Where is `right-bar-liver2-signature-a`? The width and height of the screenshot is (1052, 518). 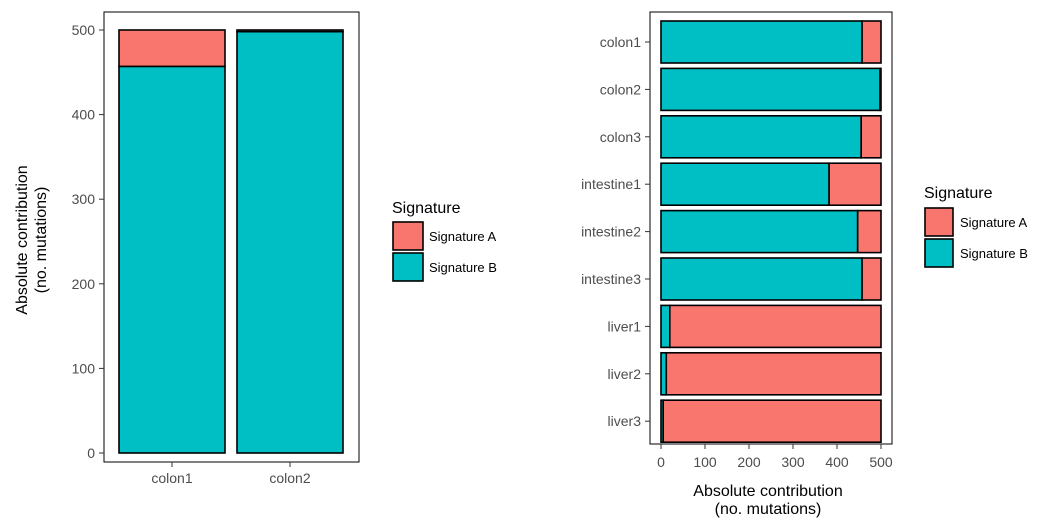 right-bar-liver2-signature-a is located at coordinates (773, 373).